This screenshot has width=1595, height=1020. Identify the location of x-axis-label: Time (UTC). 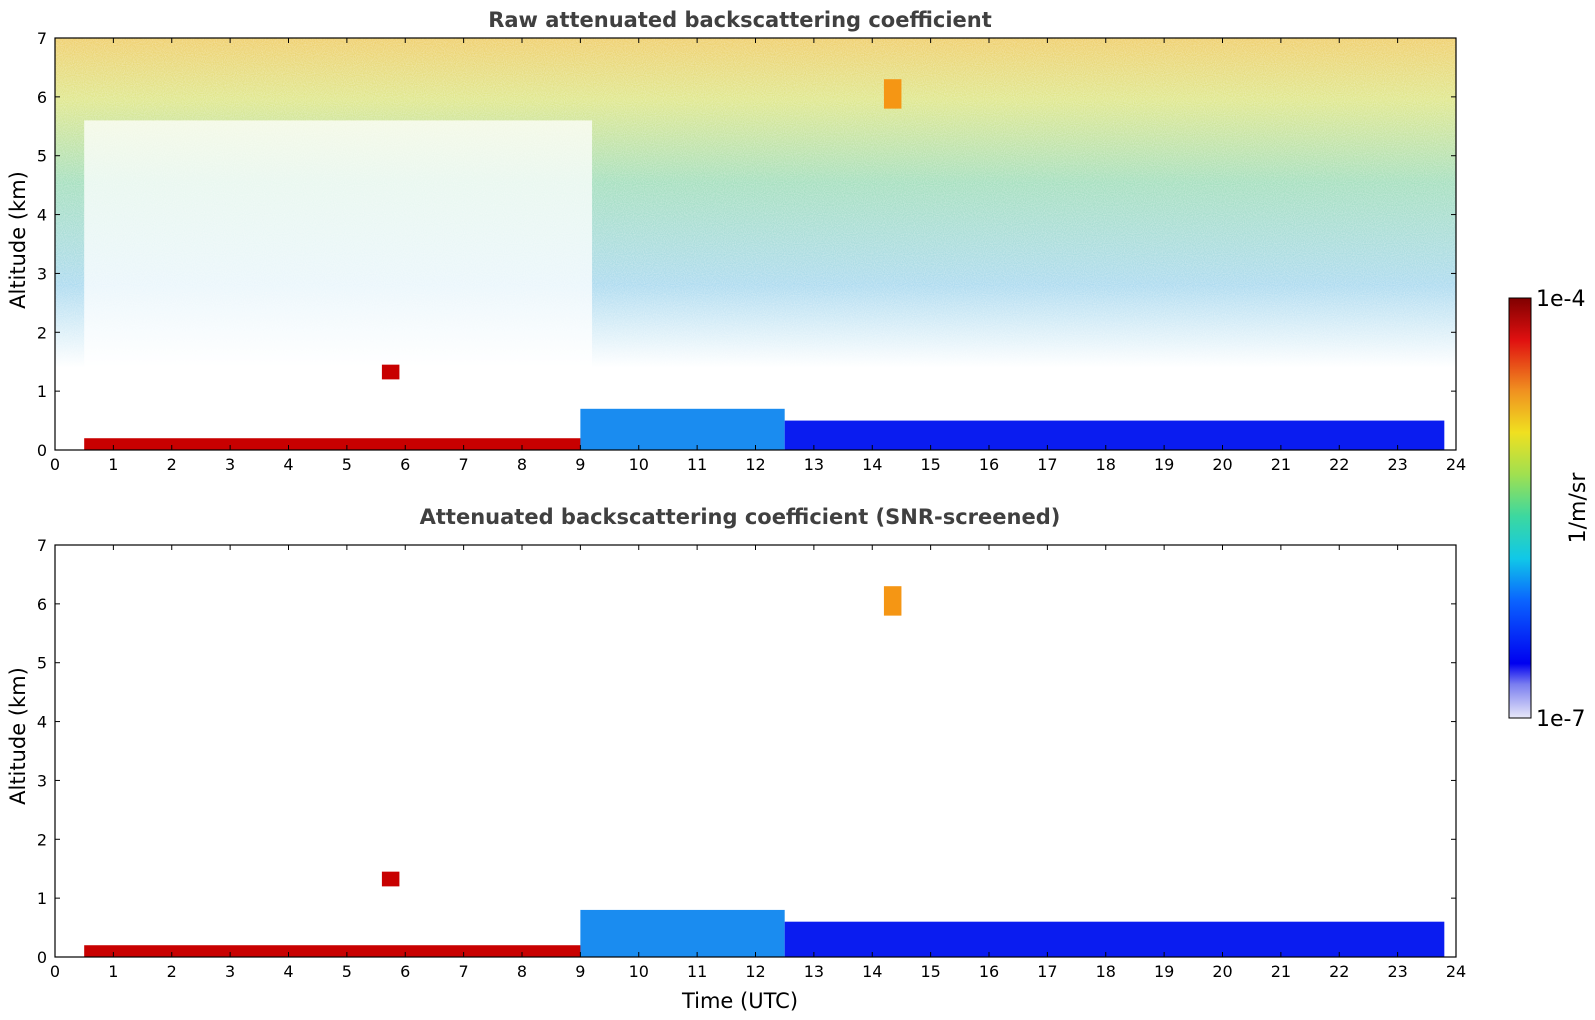
(739, 1001).